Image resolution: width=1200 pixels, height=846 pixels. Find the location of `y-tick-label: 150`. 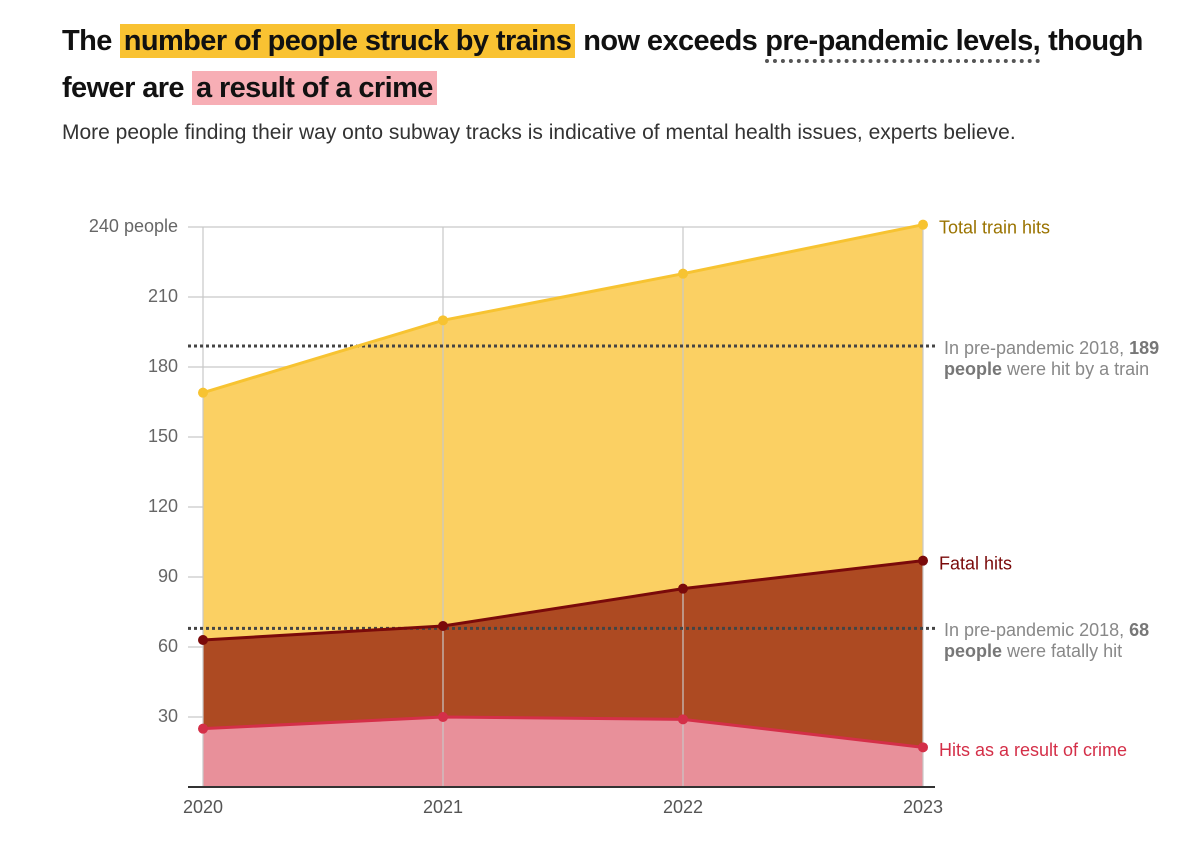

y-tick-label: 150 is located at coordinates (163, 436).